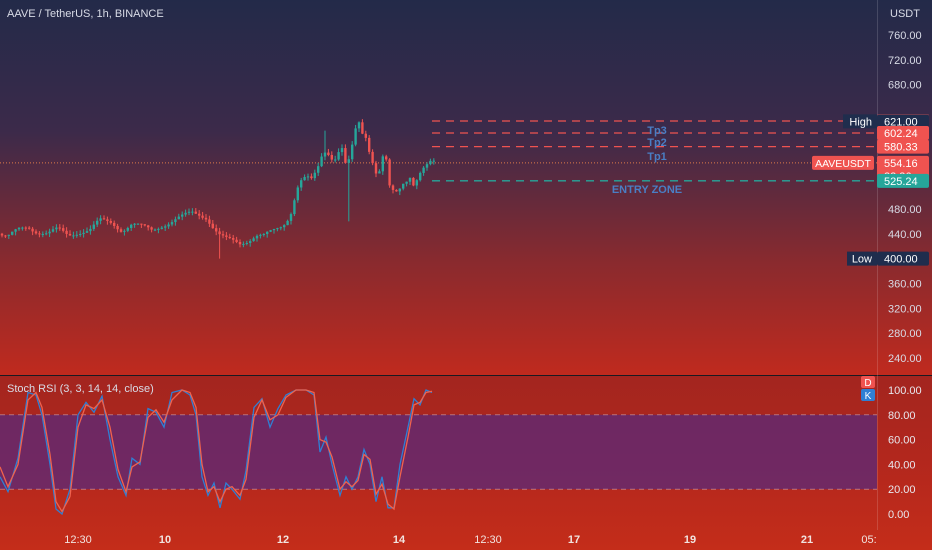 The height and width of the screenshot is (555, 932). What do you see at coordinates (902, 441) in the screenshot?
I see `stoch-tick-label: 60.00` at bounding box center [902, 441].